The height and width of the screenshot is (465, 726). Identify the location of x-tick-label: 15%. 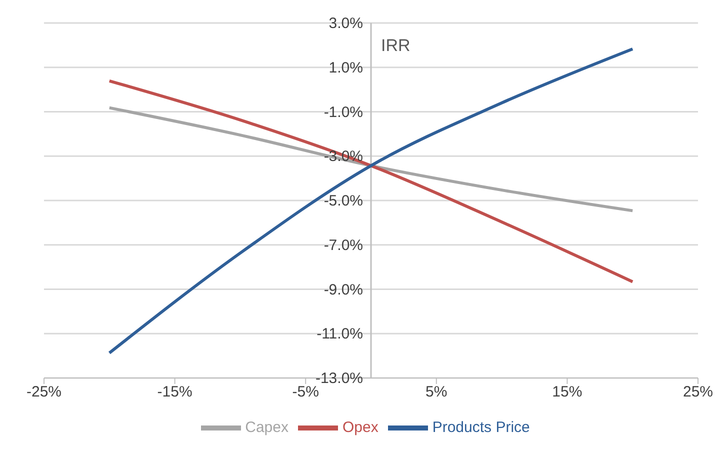
(567, 392).